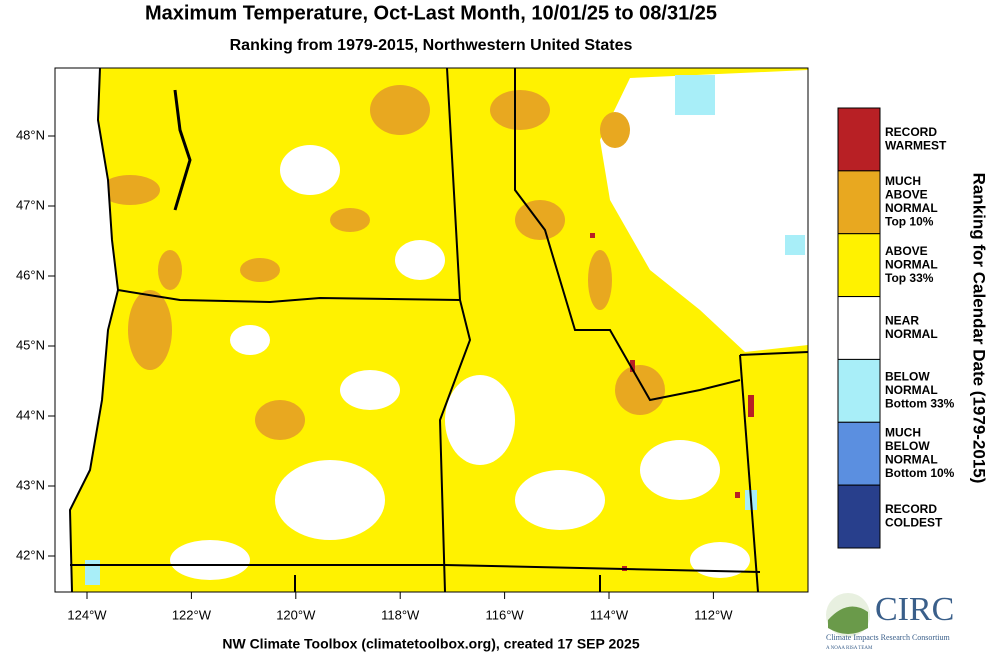 This screenshot has width=994, height=654. Describe the element at coordinates (888, 637) in the screenshot. I see `logo-subtitle: Climate Impacts Research Consortium` at that location.